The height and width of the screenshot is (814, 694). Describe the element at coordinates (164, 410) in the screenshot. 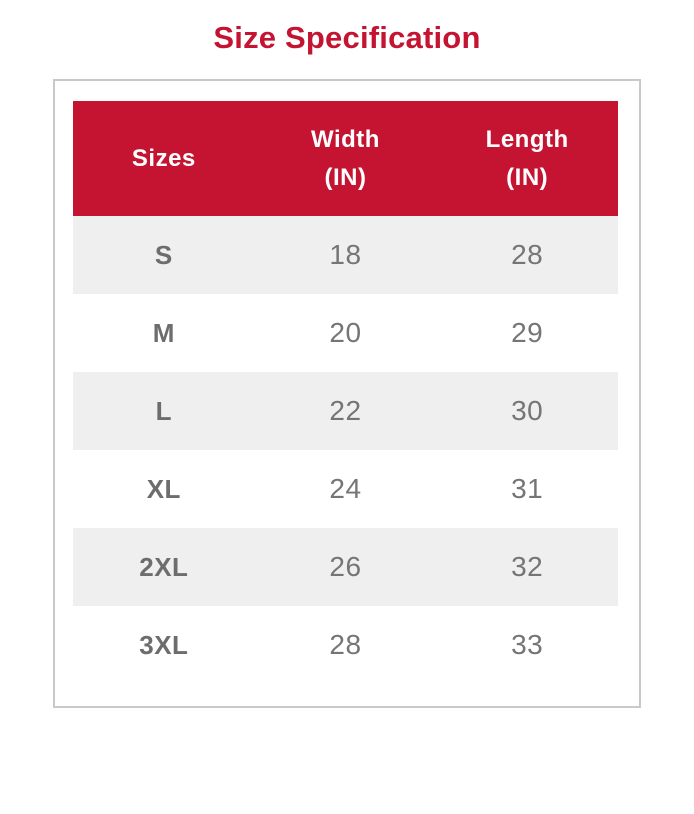

I see `size-cell: L` at that location.